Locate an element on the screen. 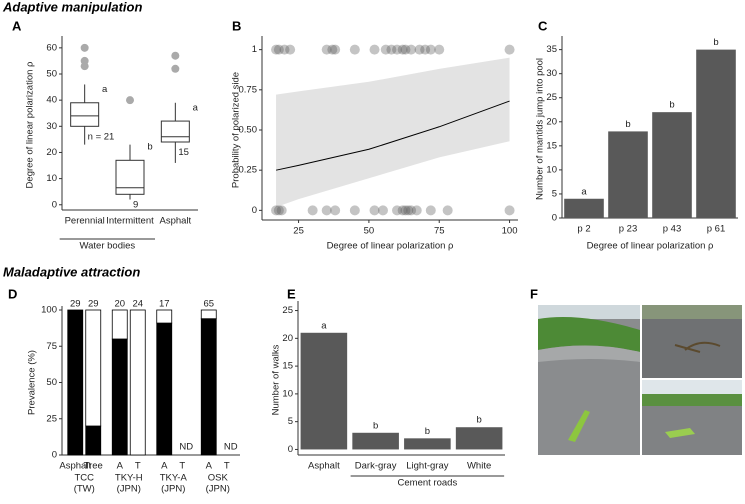 The height and width of the screenshot is (504, 745). x-tick-label: Intermittent is located at coordinates (130, 221).